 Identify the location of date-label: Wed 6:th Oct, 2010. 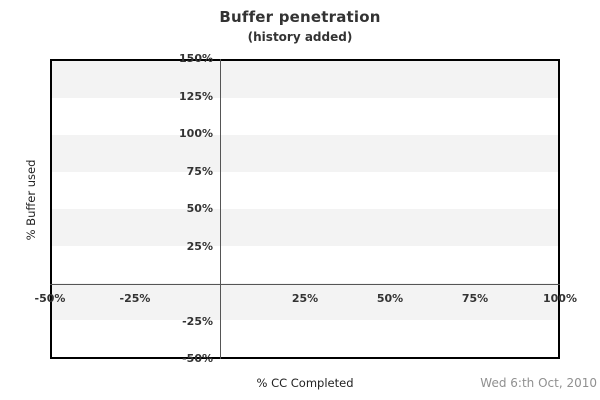
(538, 383).